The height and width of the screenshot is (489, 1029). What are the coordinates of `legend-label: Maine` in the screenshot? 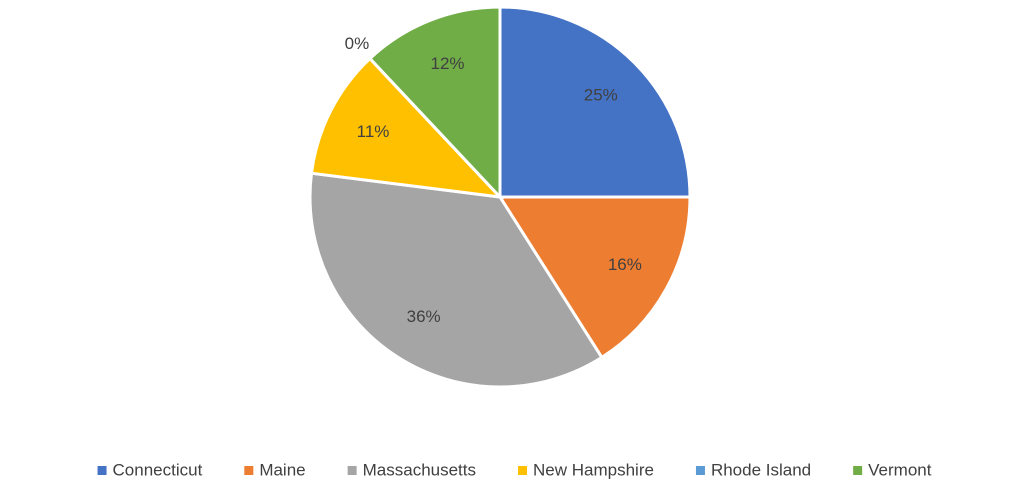 It's located at (282, 469).